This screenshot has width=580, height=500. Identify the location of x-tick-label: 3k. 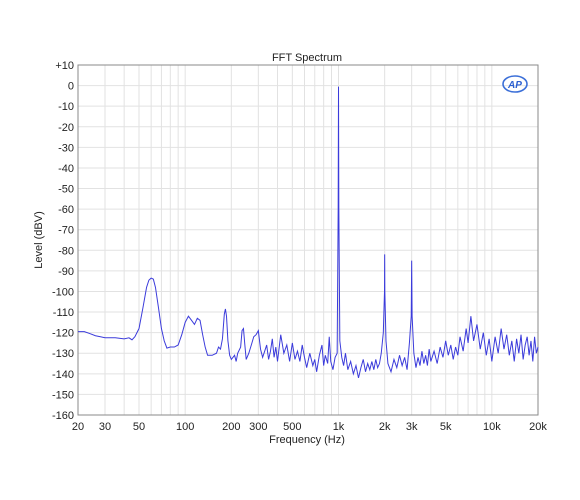
(412, 427).